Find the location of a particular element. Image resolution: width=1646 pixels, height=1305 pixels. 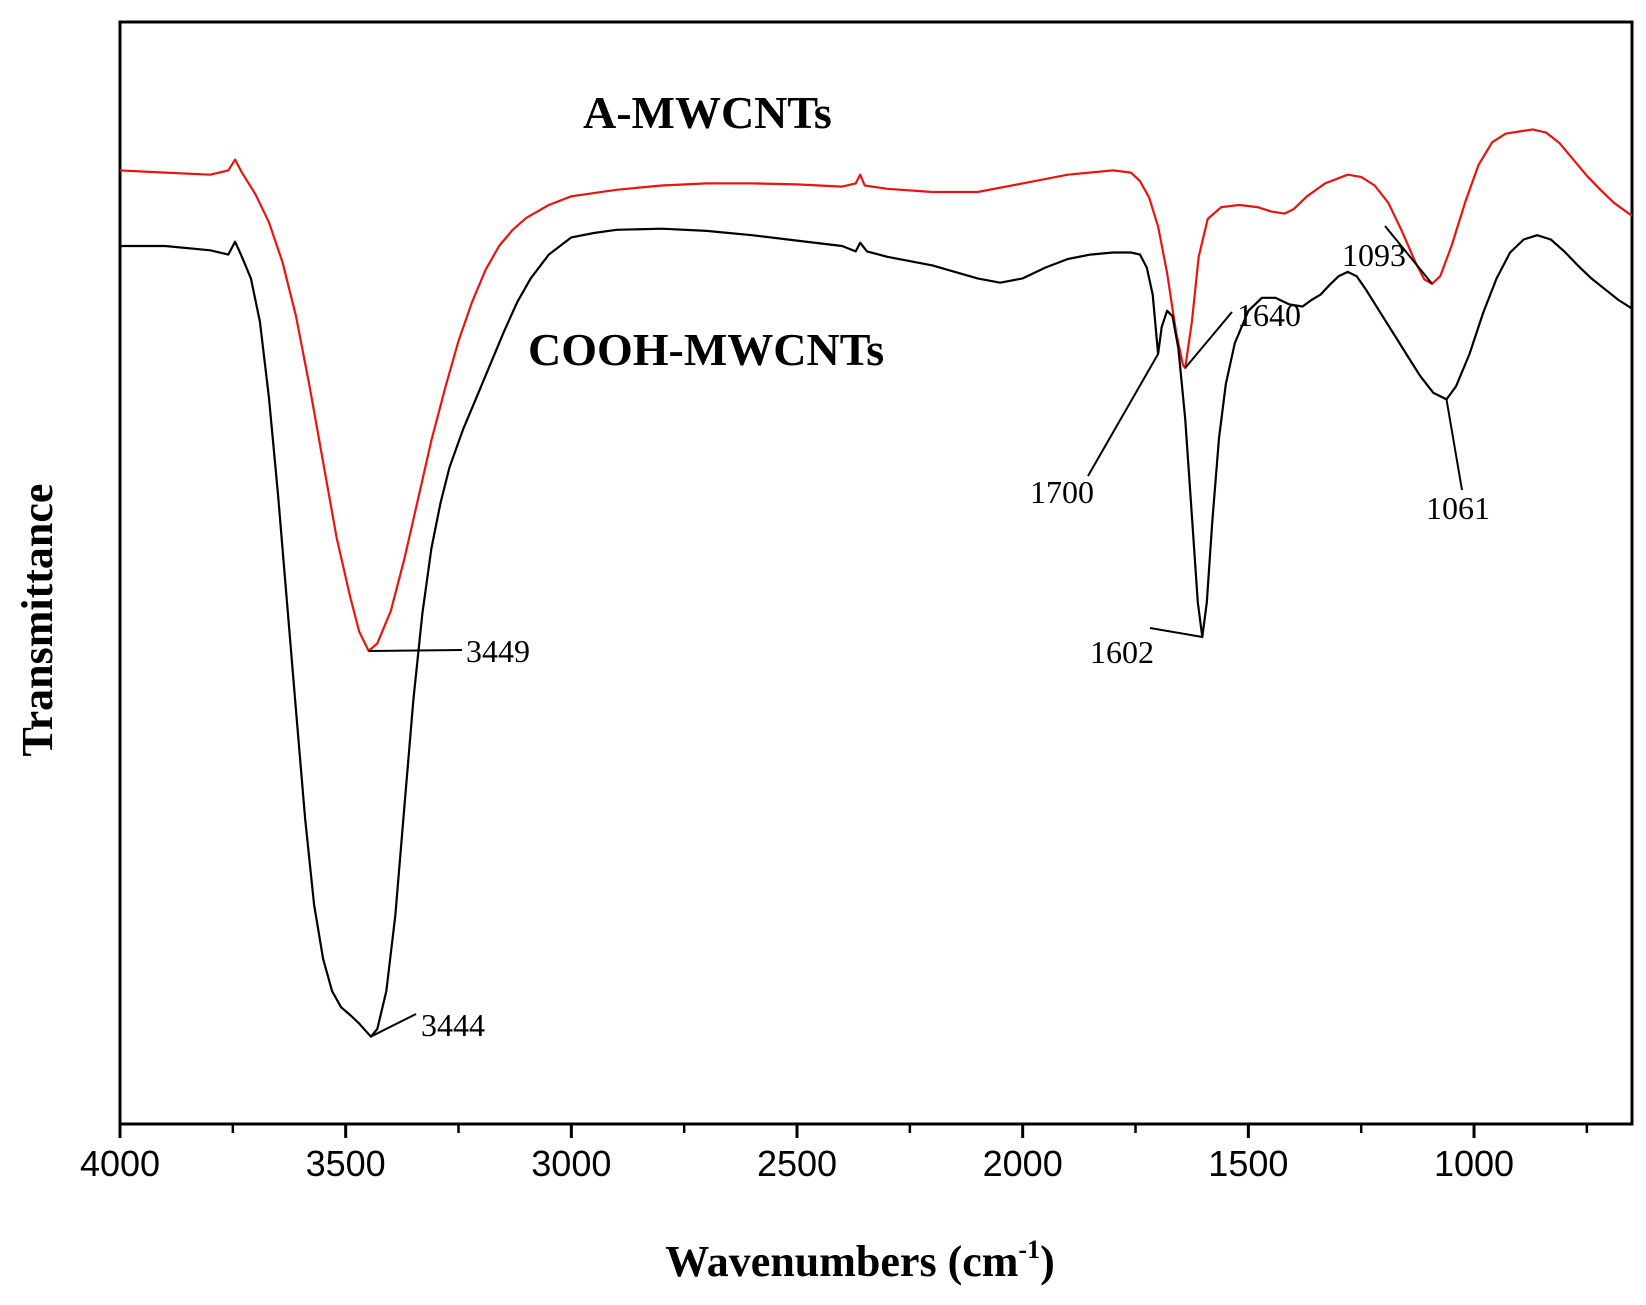

x-tick-label-2500: 2500 is located at coordinates (797, 1163).